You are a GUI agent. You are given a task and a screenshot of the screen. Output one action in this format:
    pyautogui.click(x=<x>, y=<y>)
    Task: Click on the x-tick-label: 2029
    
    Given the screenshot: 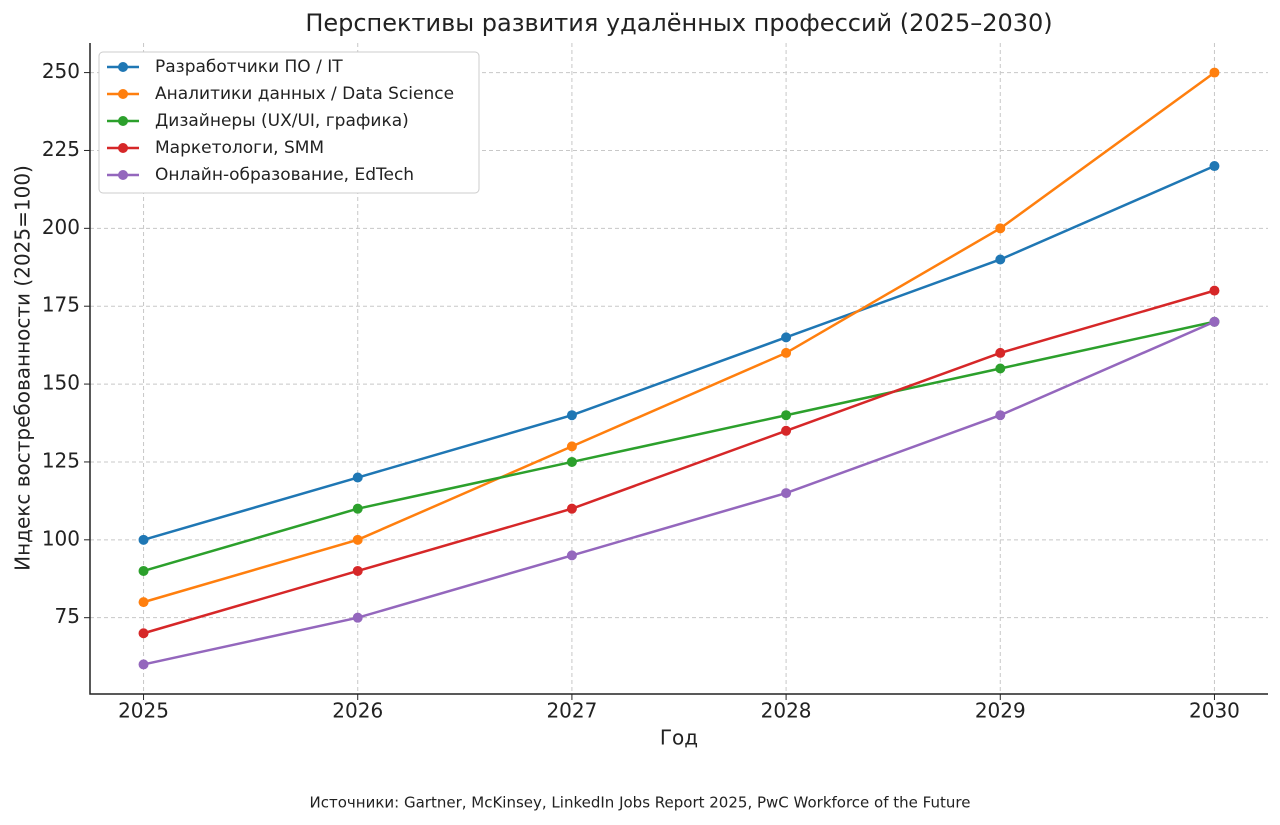 What is the action you would take?
    pyautogui.click(x=1000, y=711)
    